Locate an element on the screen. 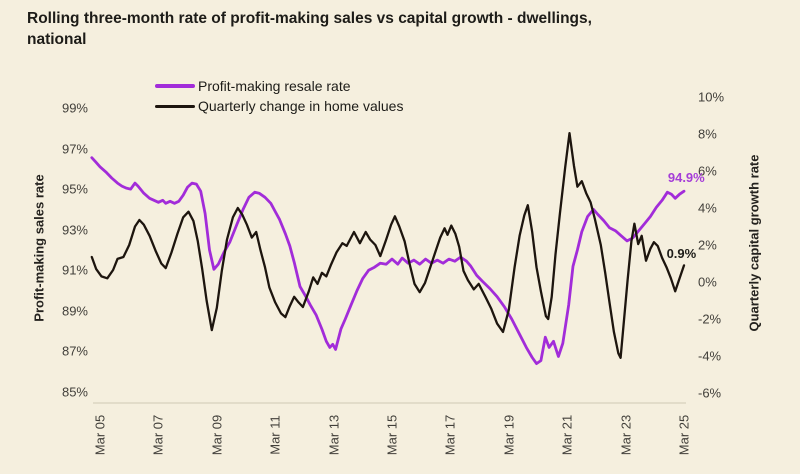 This screenshot has width=800, height=474. legend-item-home-values: Quarterly change in home values is located at coordinates (279, 106).